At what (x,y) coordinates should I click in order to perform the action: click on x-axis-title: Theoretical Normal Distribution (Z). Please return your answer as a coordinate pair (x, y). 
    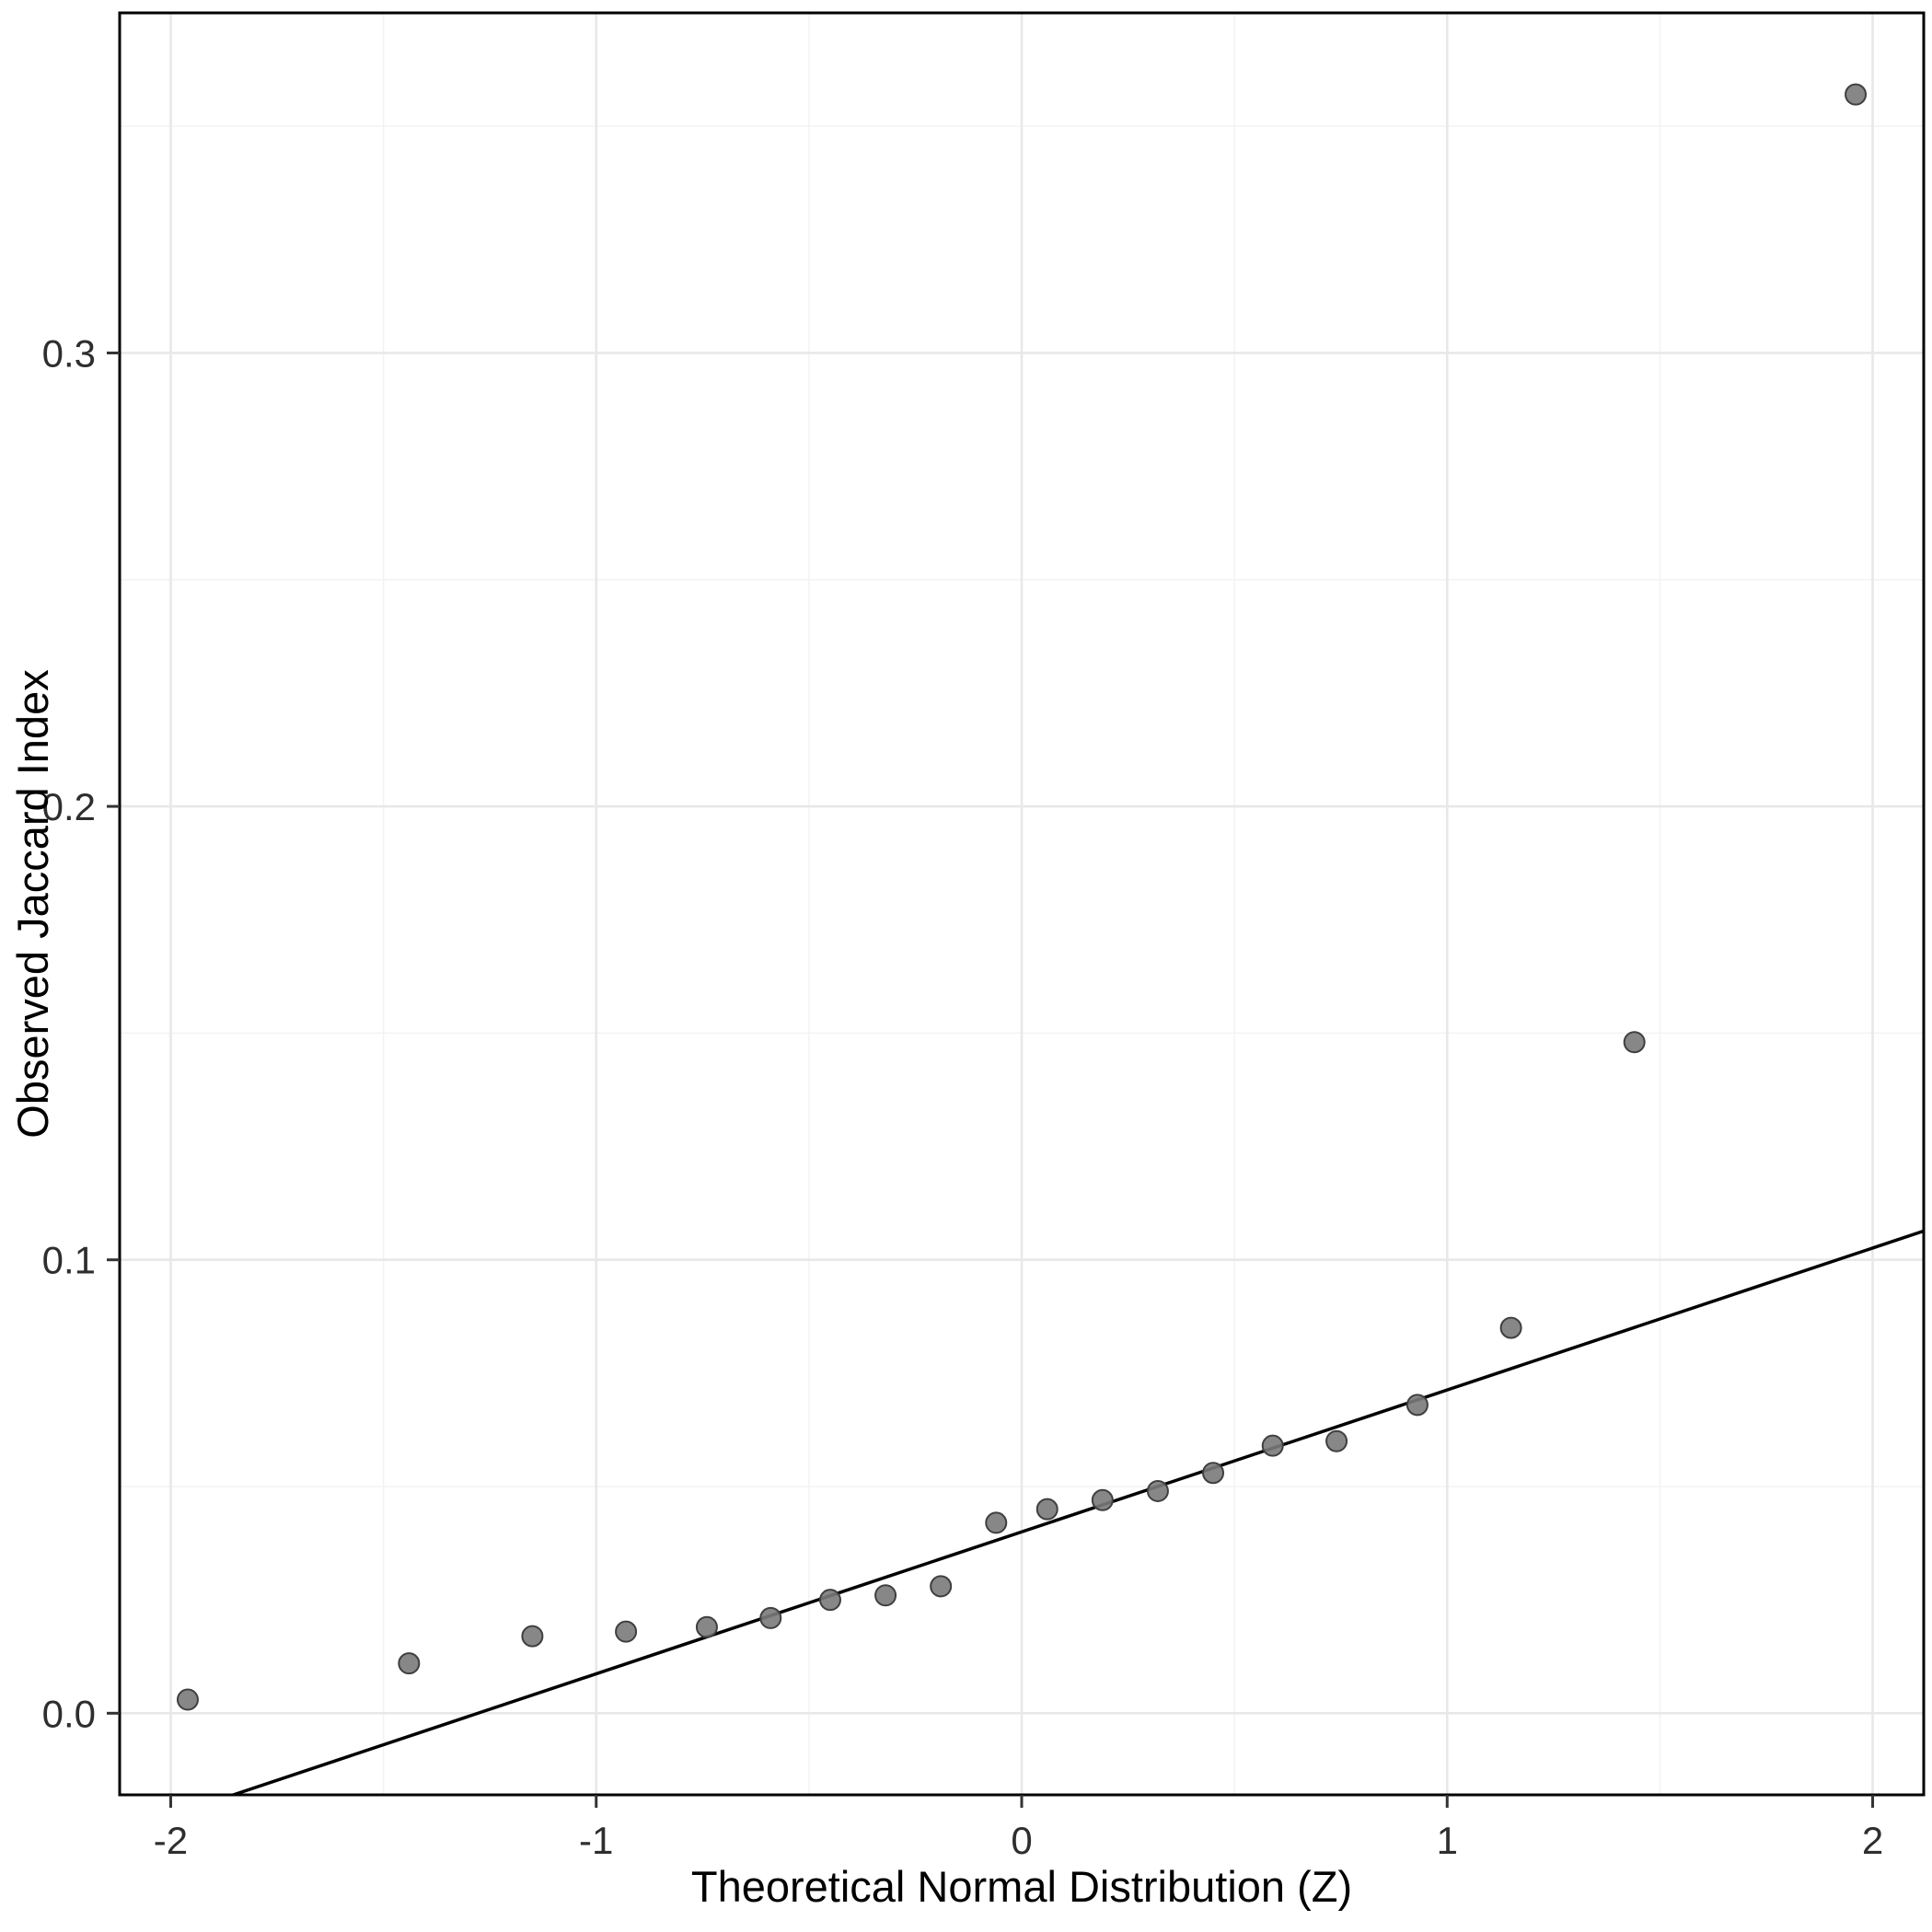
    Looking at the image, I should click on (1022, 1887).